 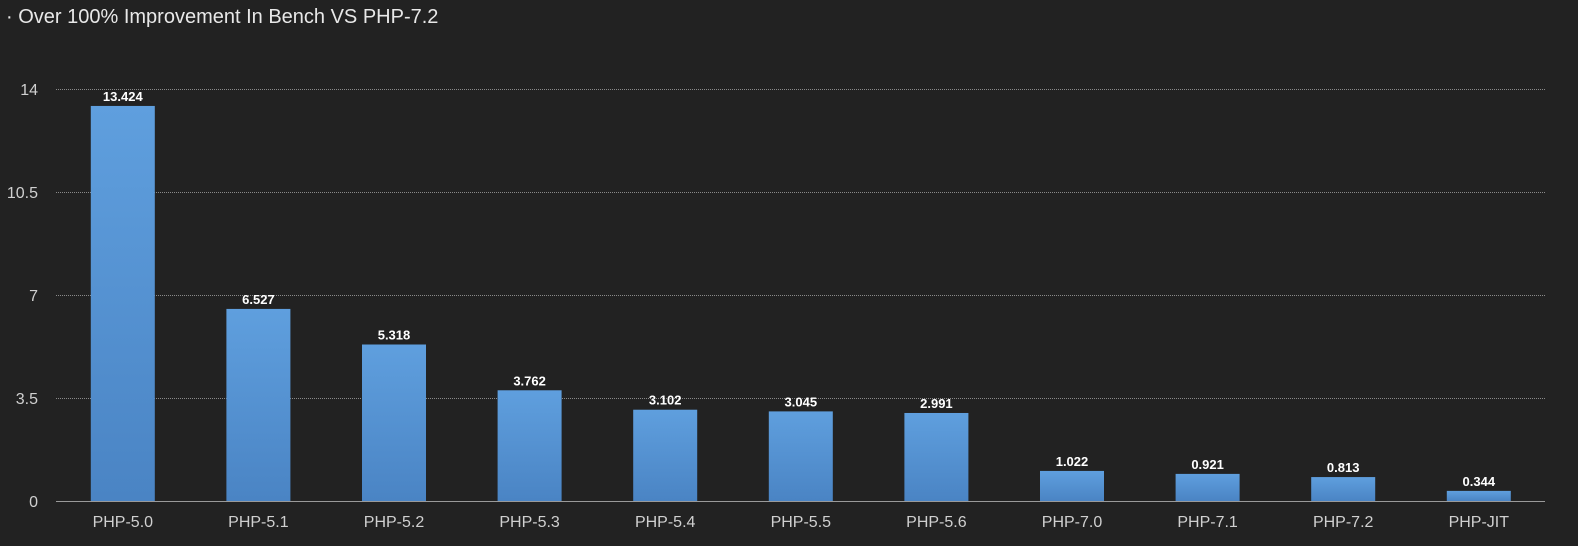 What do you see at coordinates (801, 401) in the screenshot?
I see `data-label: 3.045` at bounding box center [801, 401].